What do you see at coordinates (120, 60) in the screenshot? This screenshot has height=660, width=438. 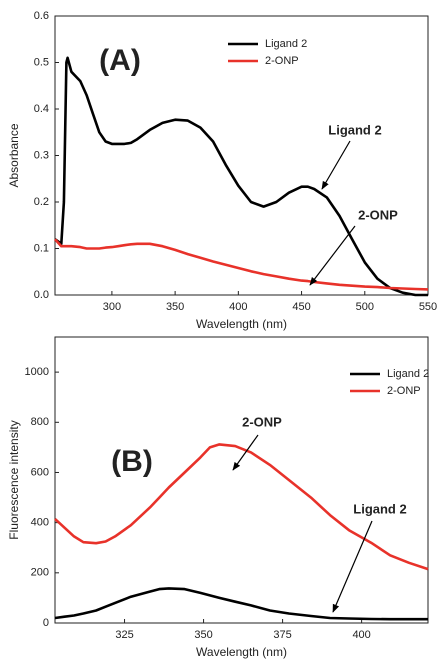 I see `panel-label: (A)` at bounding box center [120, 60].